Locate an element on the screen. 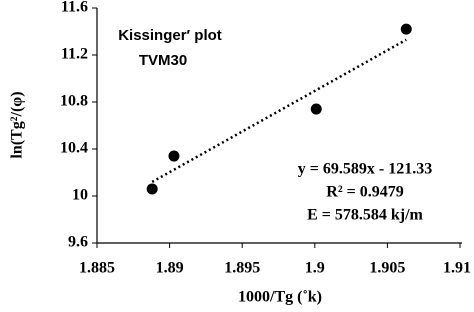 This screenshot has height=312, width=474. y-axis-label: ln(Tg²/(φ) is located at coordinates (17, 124).